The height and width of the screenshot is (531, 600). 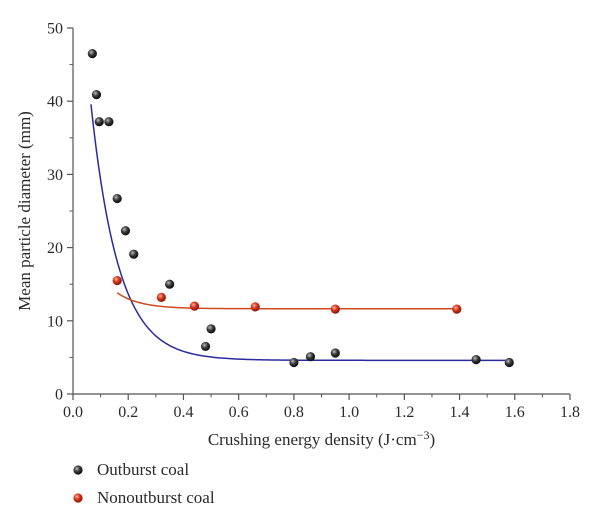 What do you see at coordinates (404, 412) in the screenshot?
I see `x-tick-label: 1.2` at bounding box center [404, 412].